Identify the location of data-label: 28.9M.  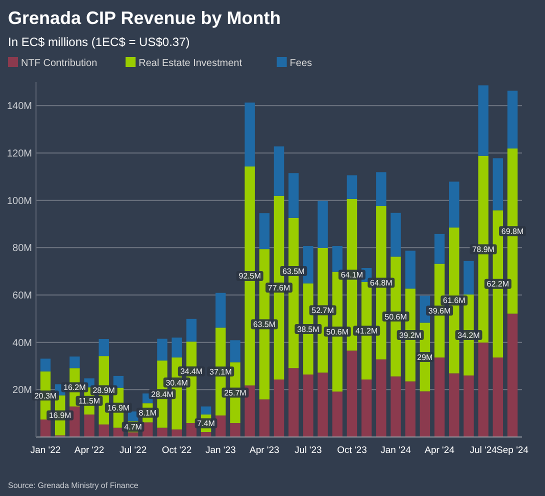
(104, 391).